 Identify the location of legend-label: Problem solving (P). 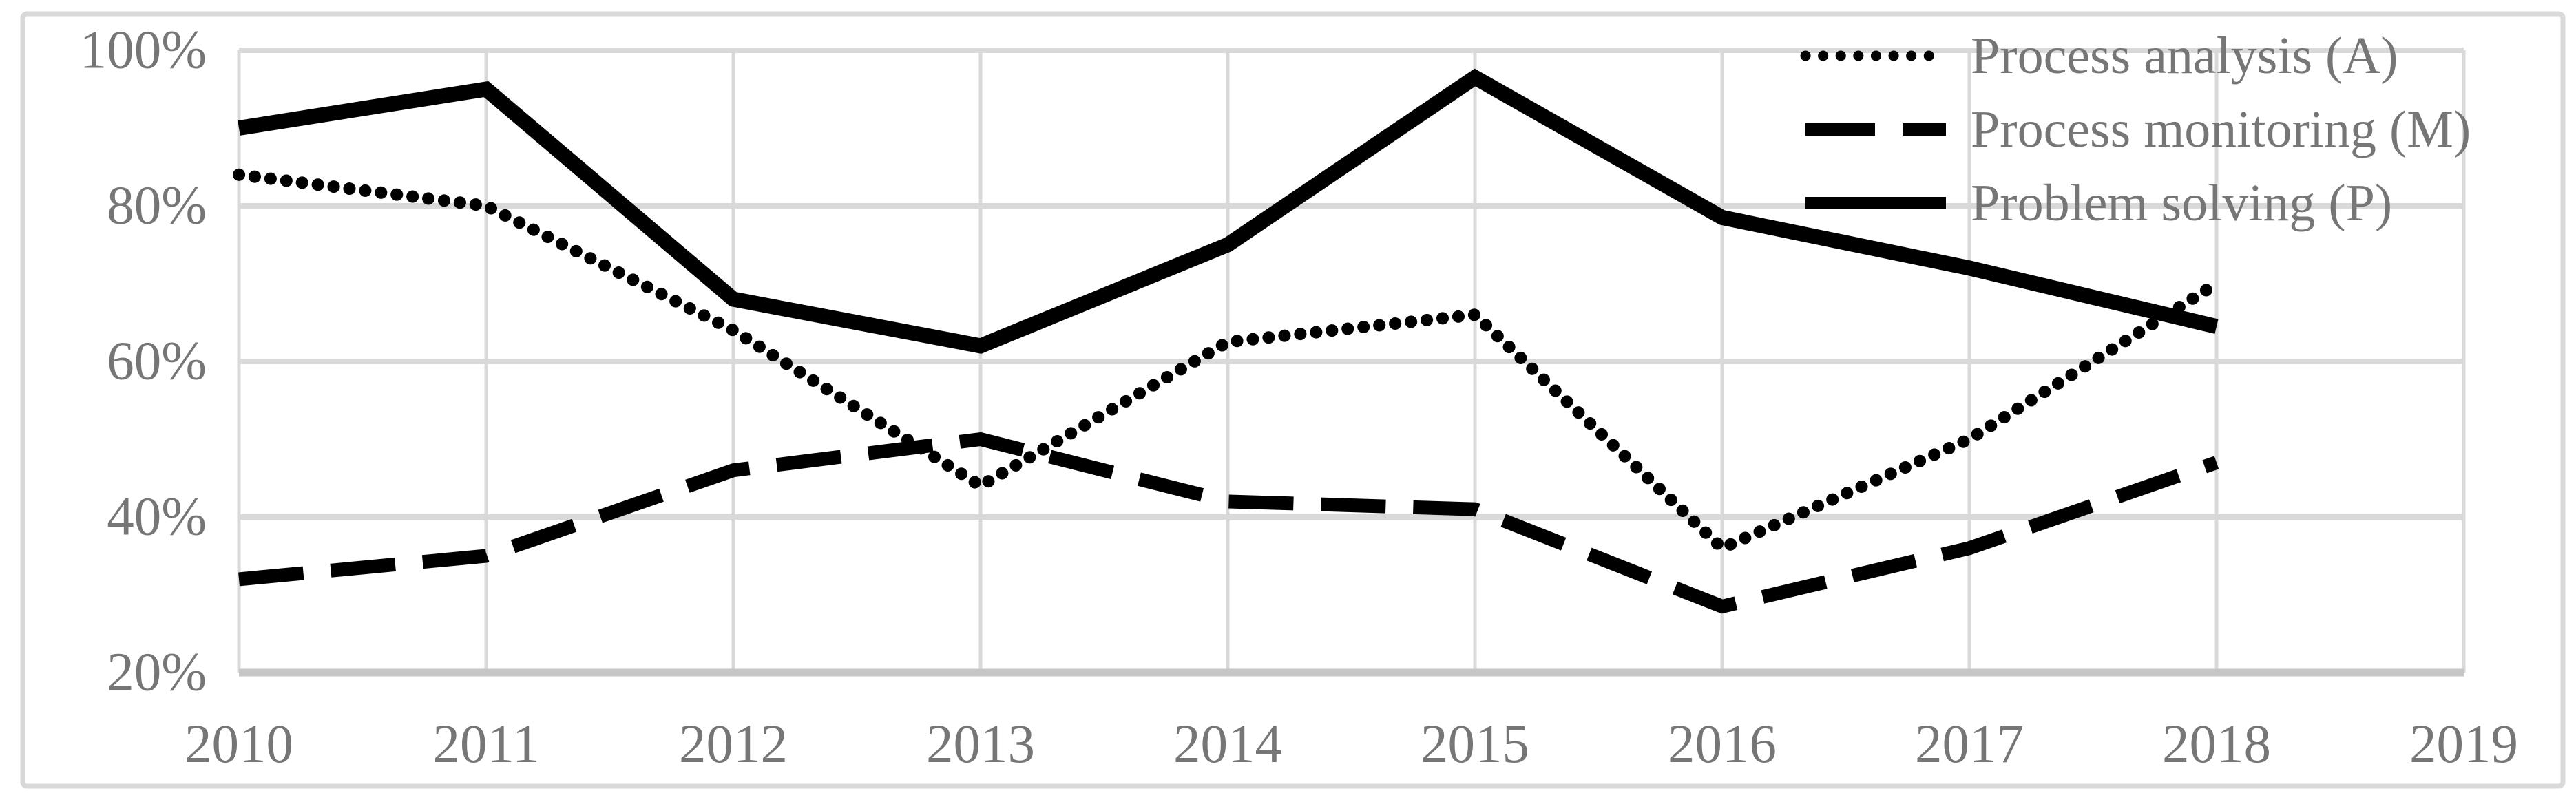
(2182, 202).